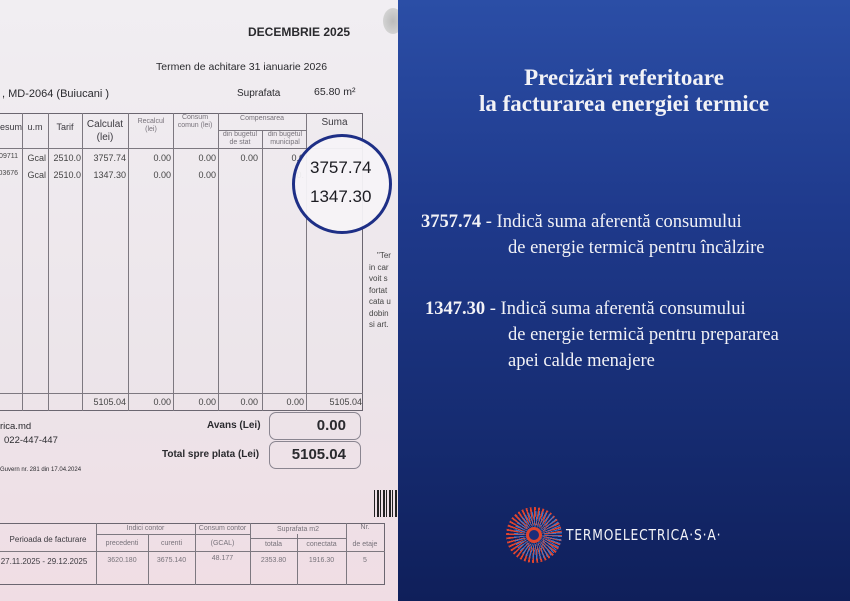  I want to click on cell: 3620.180, so click(122, 560).